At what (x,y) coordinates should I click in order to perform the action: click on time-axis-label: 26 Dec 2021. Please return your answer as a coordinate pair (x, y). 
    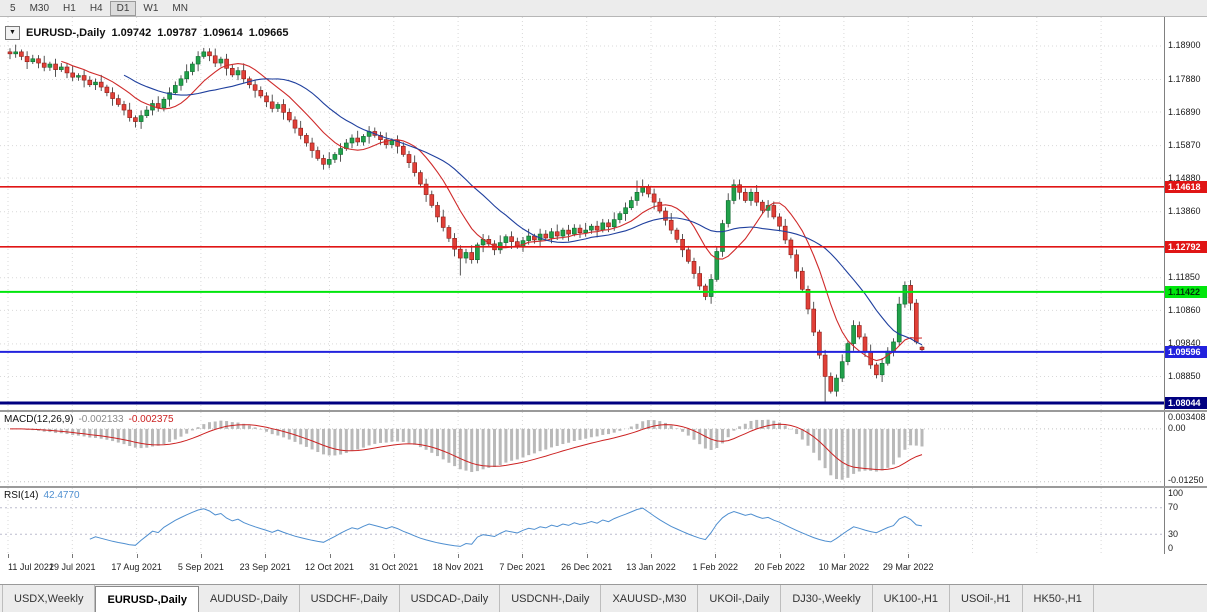
    Looking at the image, I should click on (587, 567).